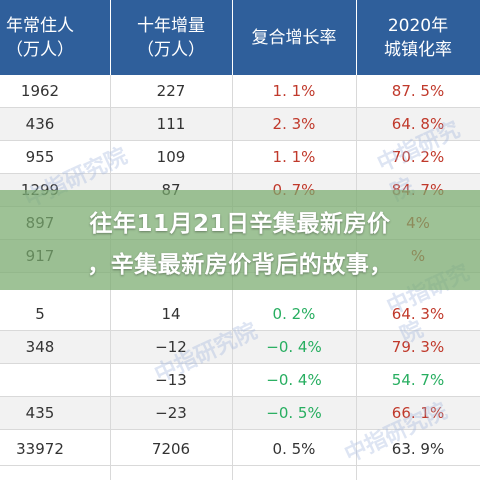 The image size is (480, 480). I want to click on cell-population: 33972, so click(40, 449).